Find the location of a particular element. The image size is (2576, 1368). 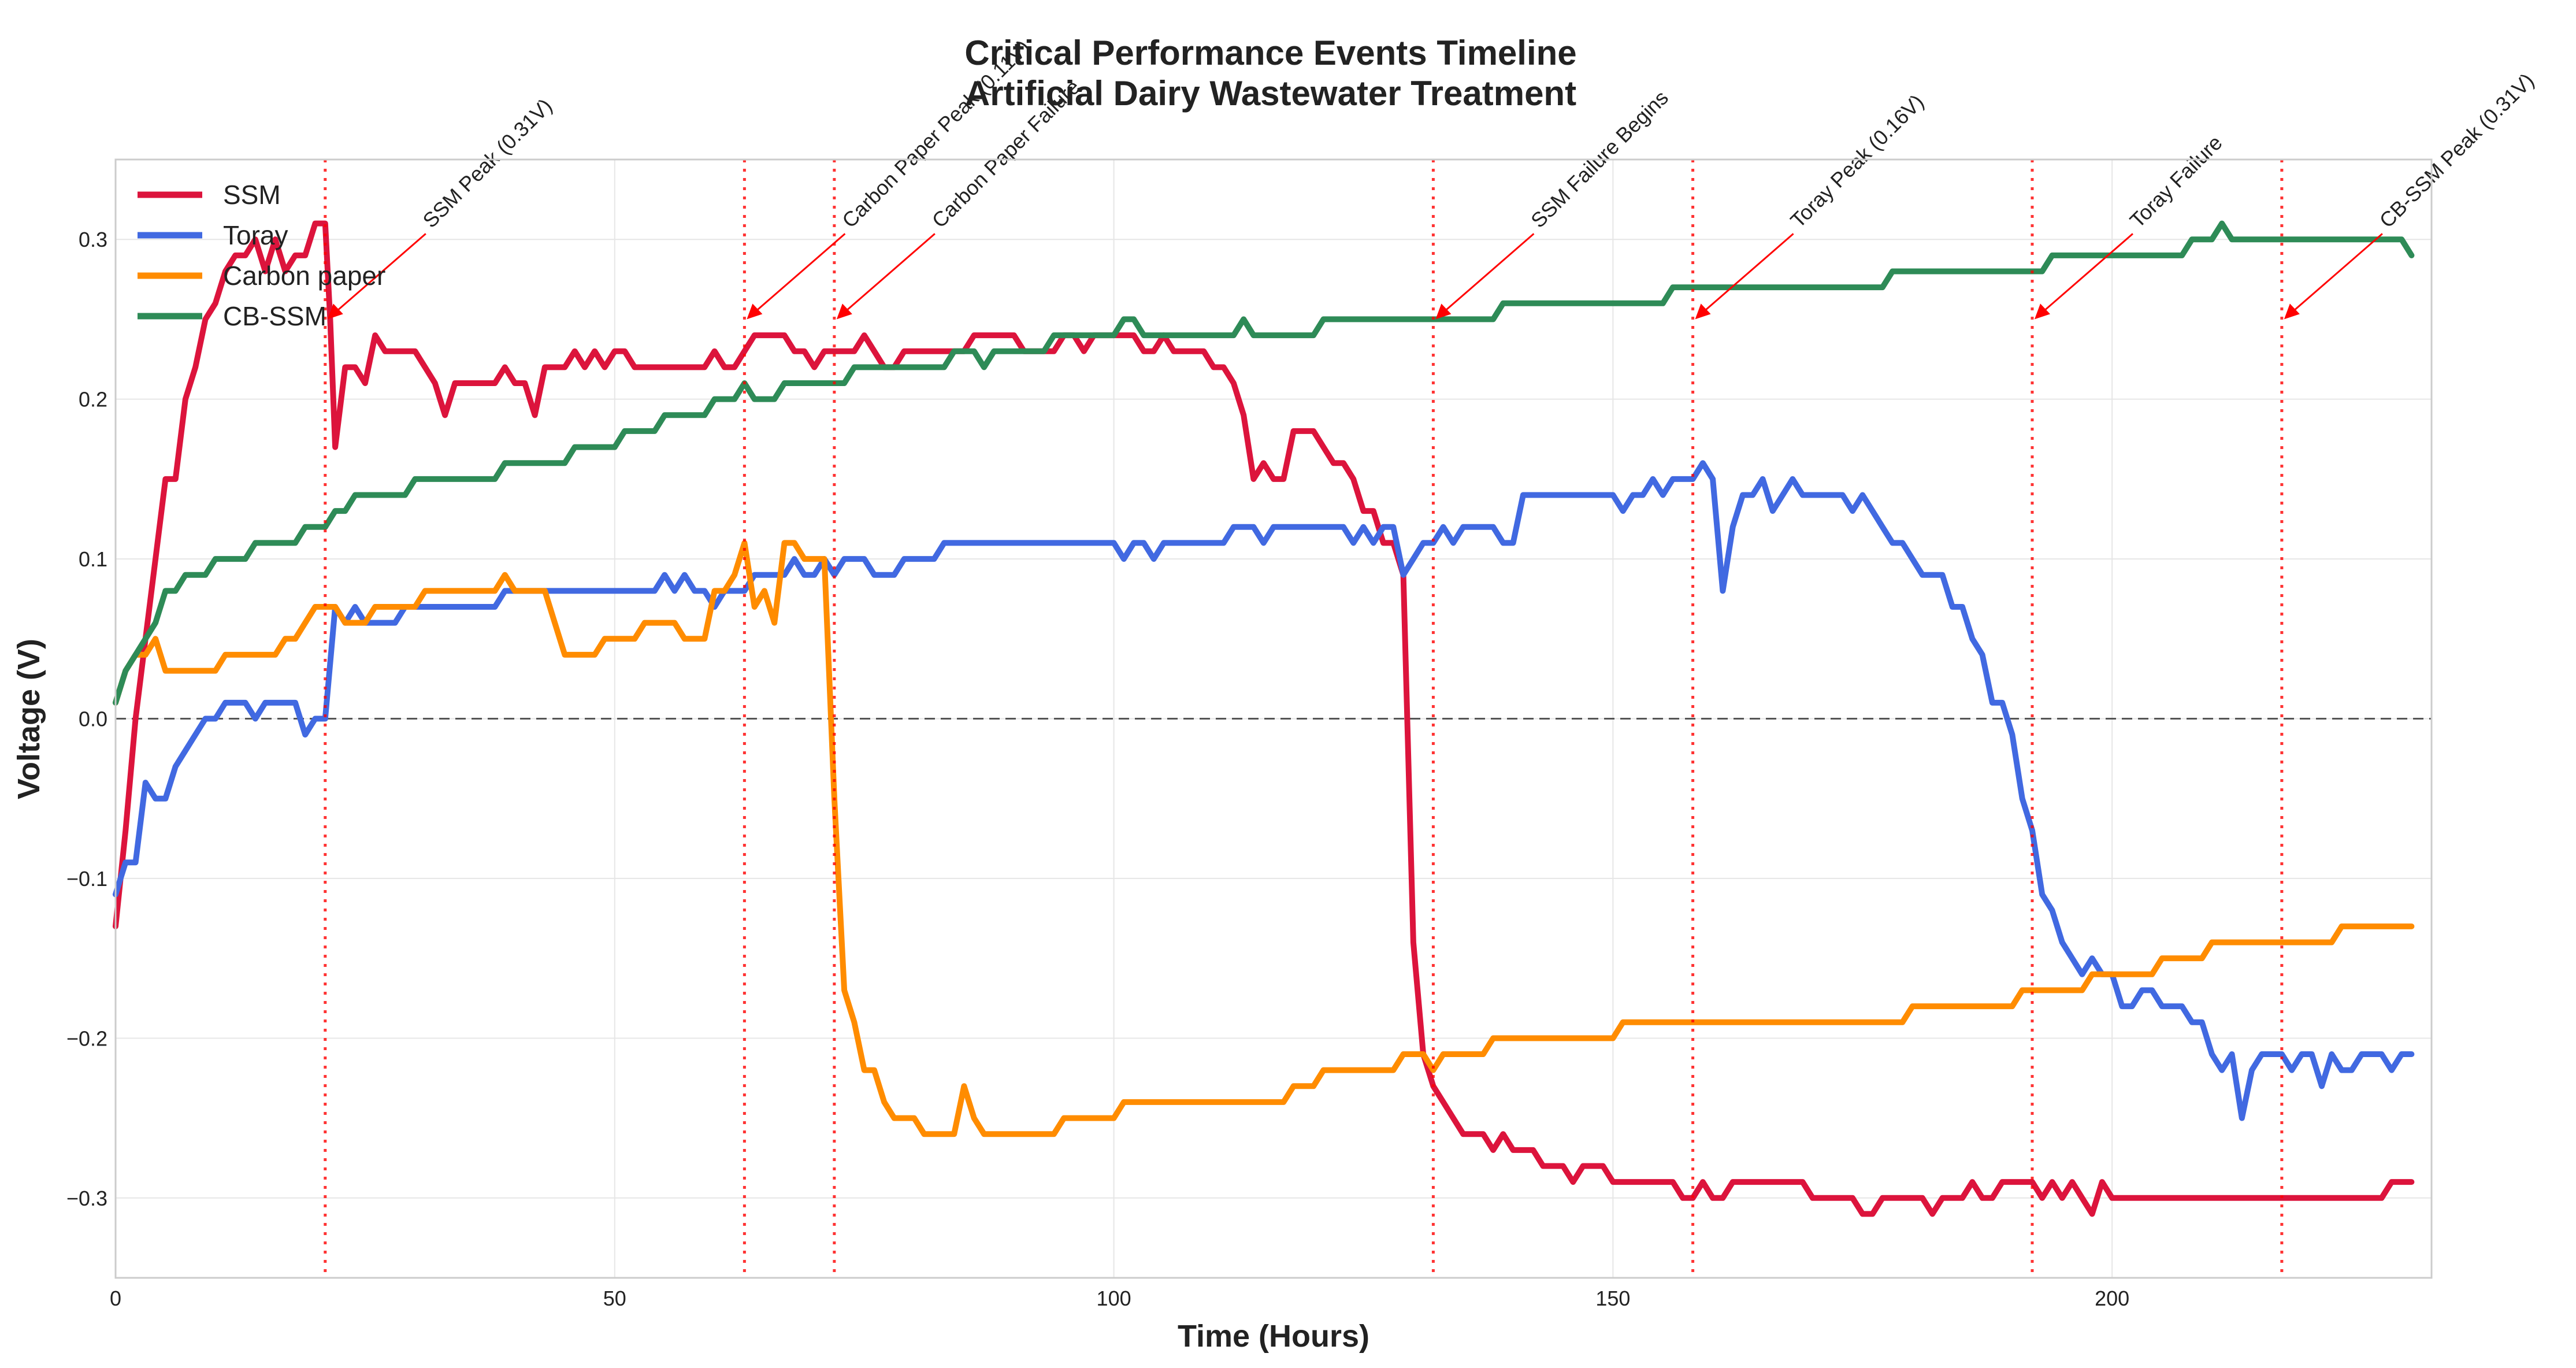

y-tick-label: 0.0 is located at coordinates (93, 719).